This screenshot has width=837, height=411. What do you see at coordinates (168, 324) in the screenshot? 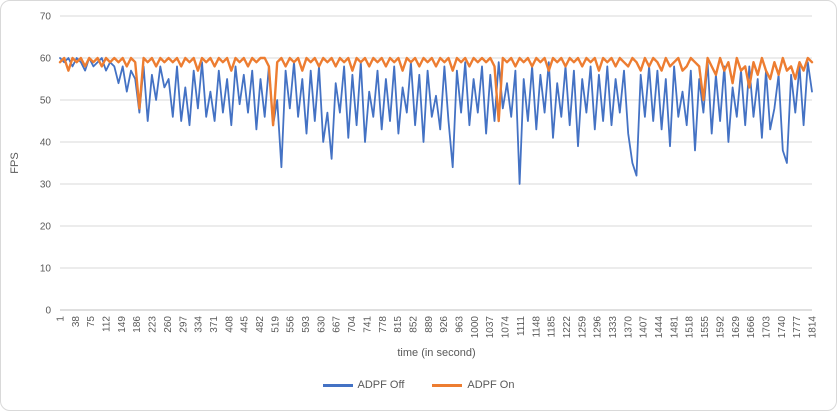
I see `x-tick-label: 260` at bounding box center [168, 324].